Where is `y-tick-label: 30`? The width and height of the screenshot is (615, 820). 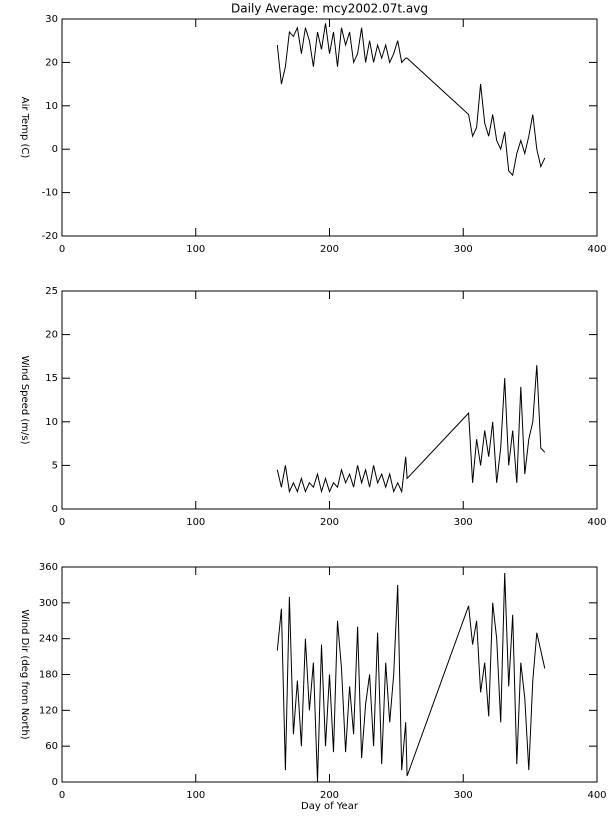
y-tick-label: 30 is located at coordinates (51, 19).